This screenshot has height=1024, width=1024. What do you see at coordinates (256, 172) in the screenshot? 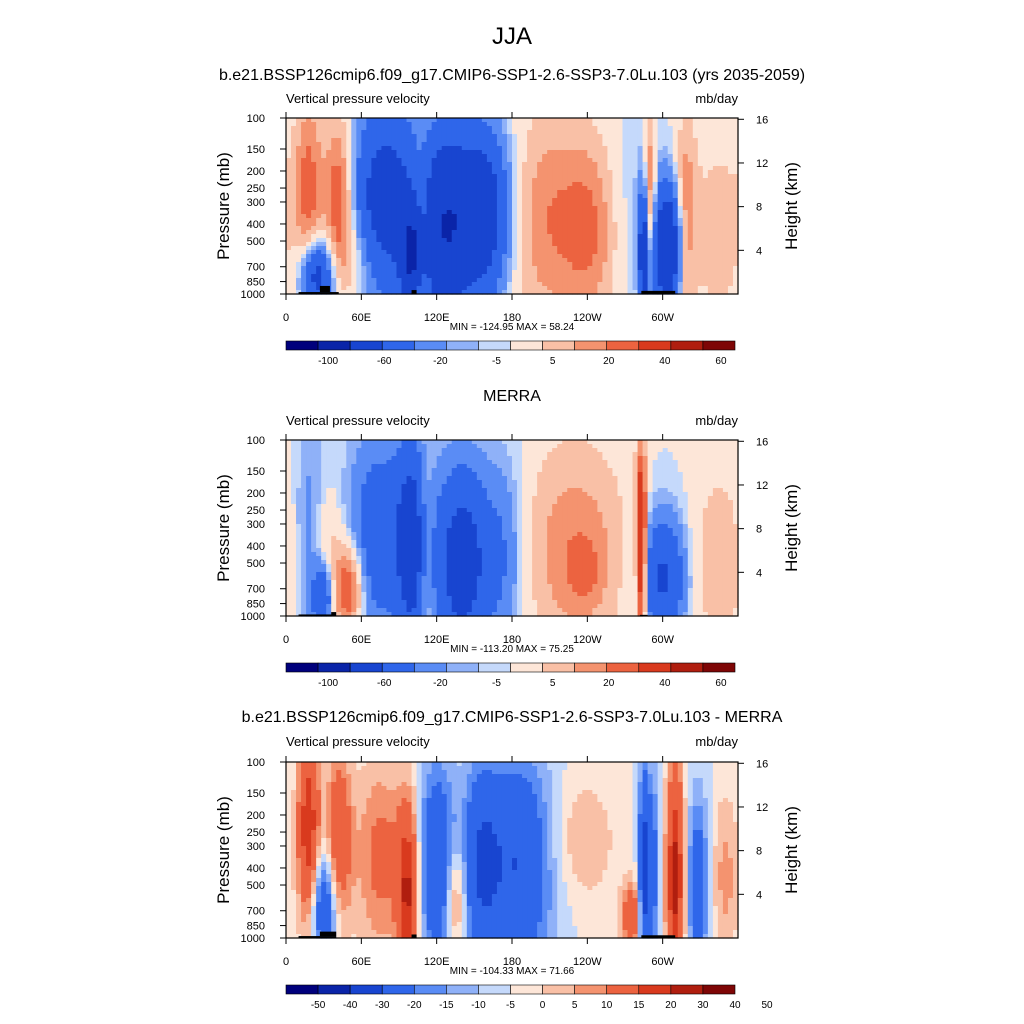
I see `y-tick-label: 200` at bounding box center [256, 172].